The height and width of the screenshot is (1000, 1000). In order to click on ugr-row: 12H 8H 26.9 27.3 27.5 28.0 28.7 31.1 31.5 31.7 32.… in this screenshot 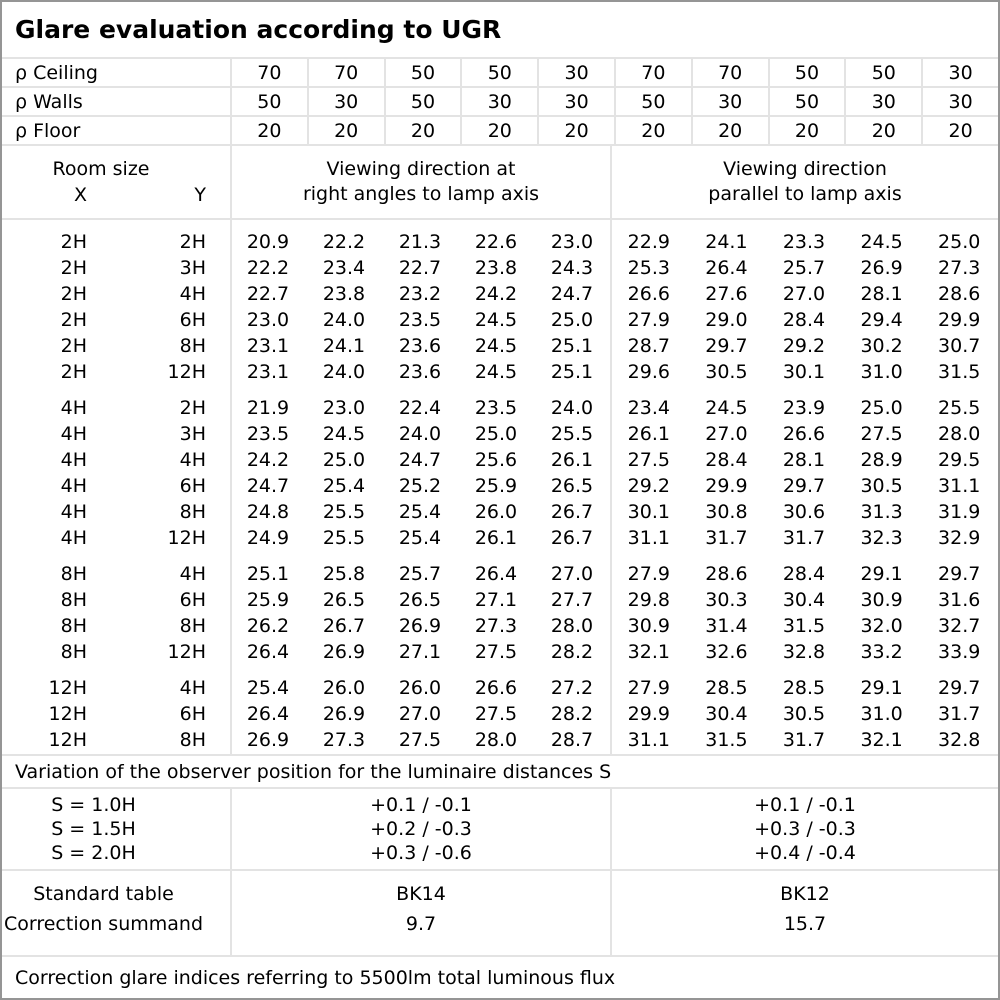, I will do `click(500, 740)`.